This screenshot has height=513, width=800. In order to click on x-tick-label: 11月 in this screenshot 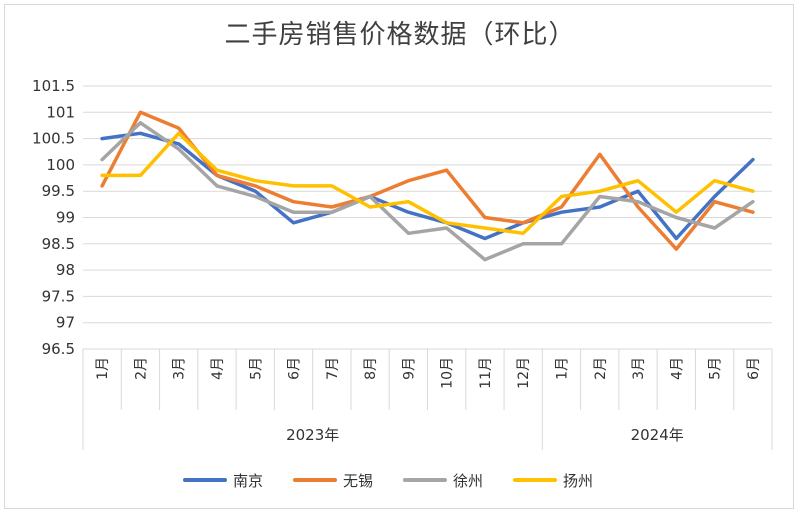, I will do `click(486, 373)`.